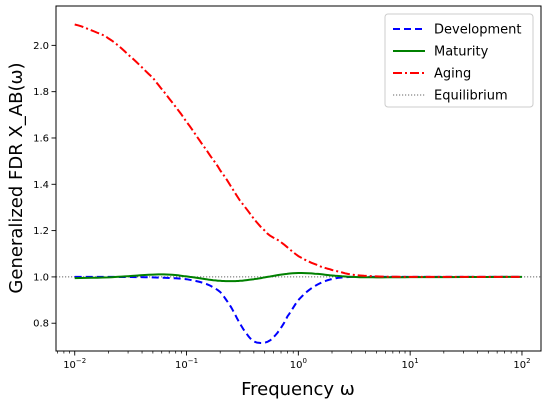 This screenshot has height=406, width=550. Describe the element at coordinates (41, 231) in the screenshot. I see `y-tick-label: 1.2` at that location.